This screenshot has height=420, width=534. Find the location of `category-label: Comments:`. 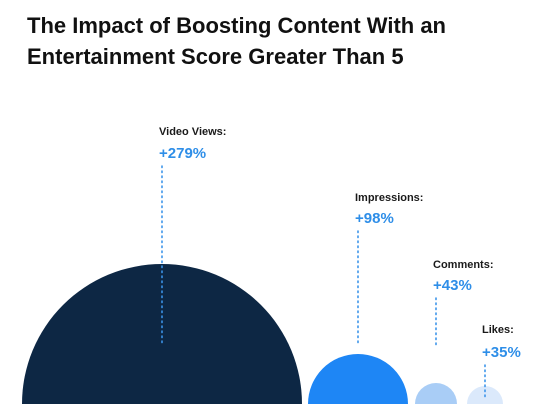

category-label: Comments: is located at coordinates (463, 265).